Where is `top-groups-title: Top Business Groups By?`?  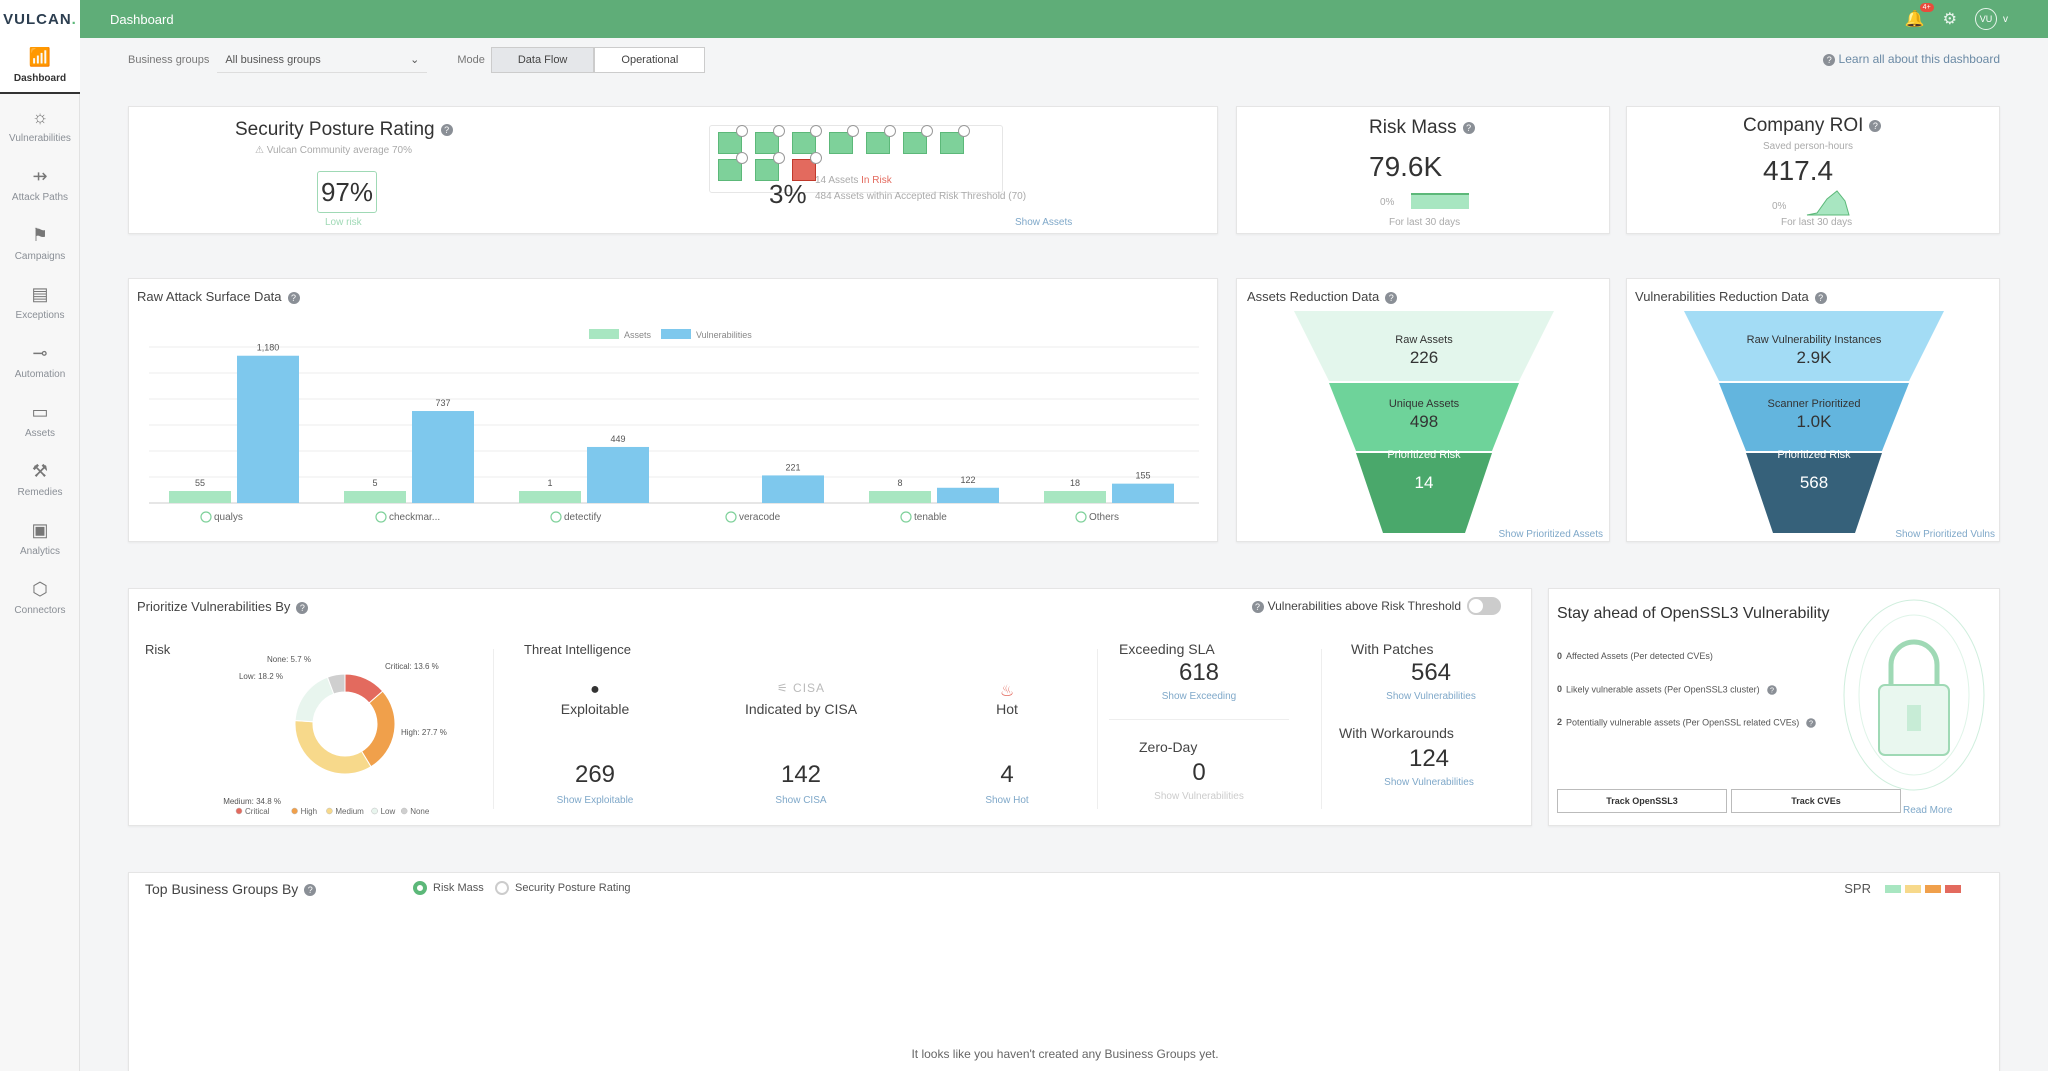
top-groups-title: Top Business Groups By? is located at coordinates (231, 889).